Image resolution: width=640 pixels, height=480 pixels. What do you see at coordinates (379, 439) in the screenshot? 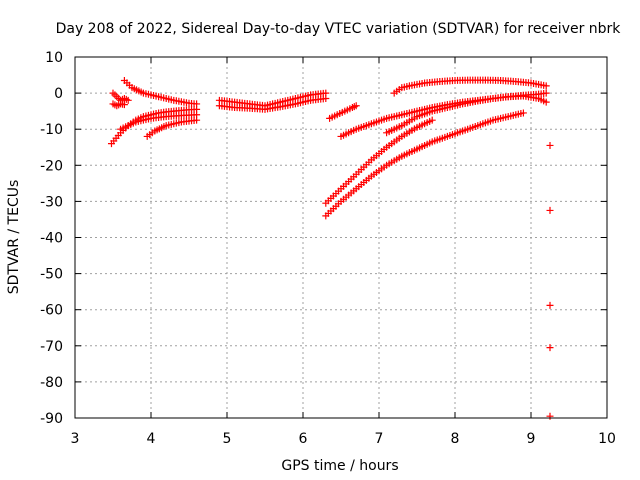
I see `x-tick-label: 7` at bounding box center [379, 439].